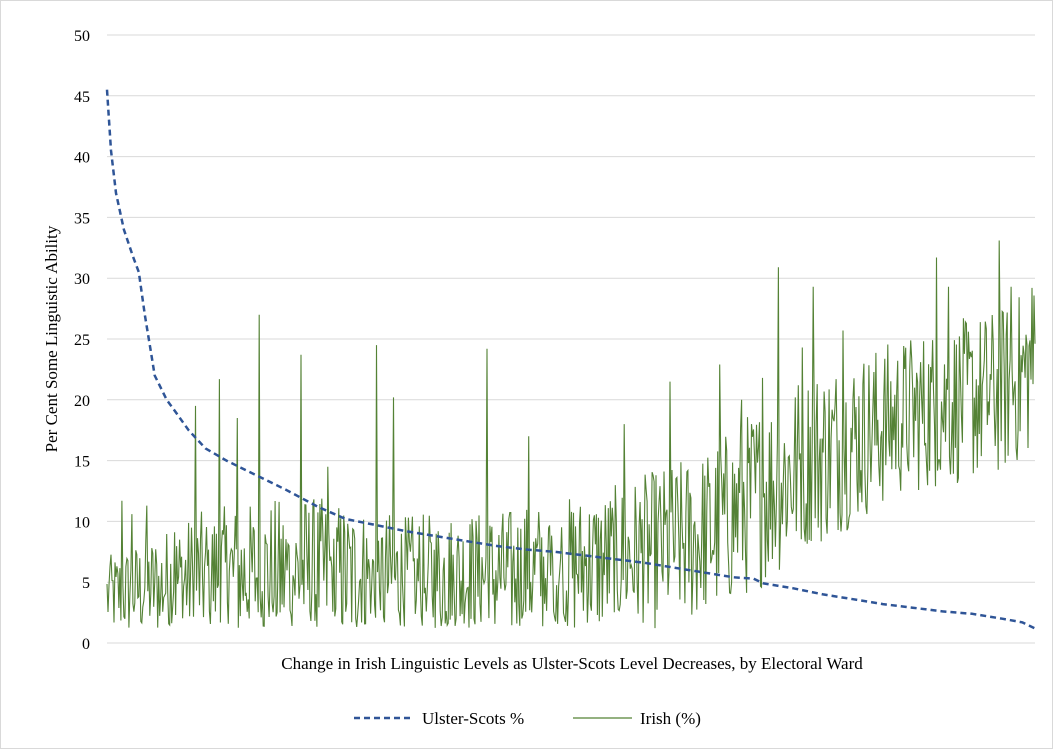 The image size is (1053, 753). I want to click on y-tick-label-0: 0, so click(86, 644).